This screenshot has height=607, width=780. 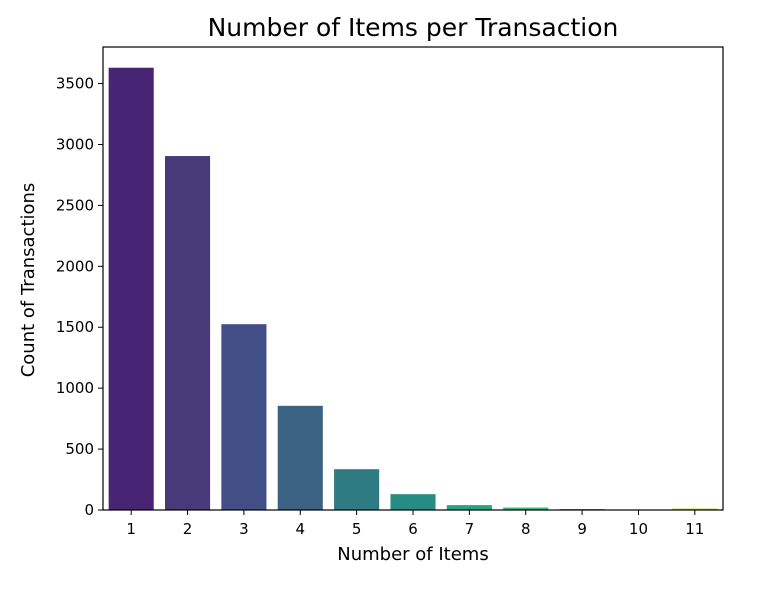 What do you see at coordinates (412, 554) in the screenshot?
I see `x-axis-label: Number of Items` at bounding box center [412, 554].